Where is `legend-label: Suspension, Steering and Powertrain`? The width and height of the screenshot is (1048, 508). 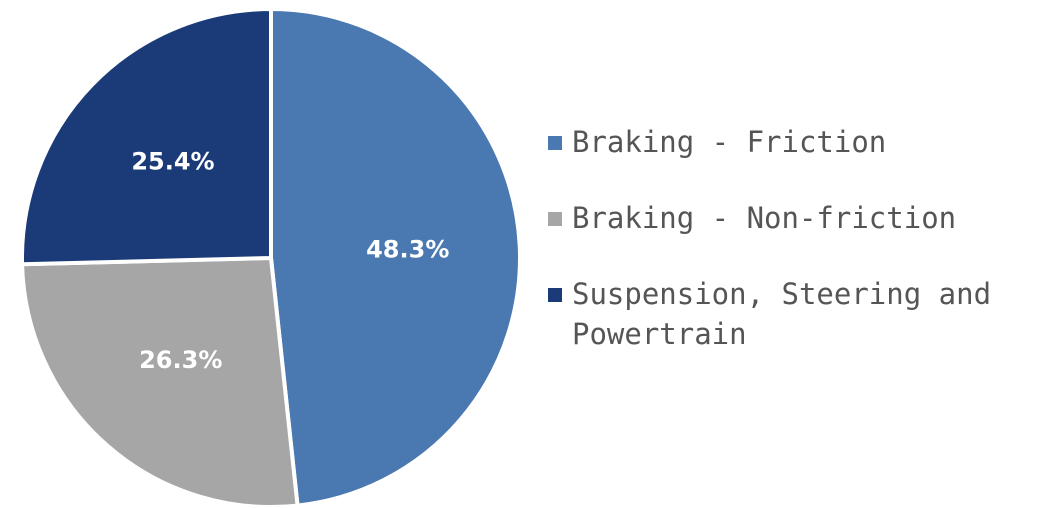
legend-label: Suspension, Steering and Powertrain is located at coordinates (782, 314).